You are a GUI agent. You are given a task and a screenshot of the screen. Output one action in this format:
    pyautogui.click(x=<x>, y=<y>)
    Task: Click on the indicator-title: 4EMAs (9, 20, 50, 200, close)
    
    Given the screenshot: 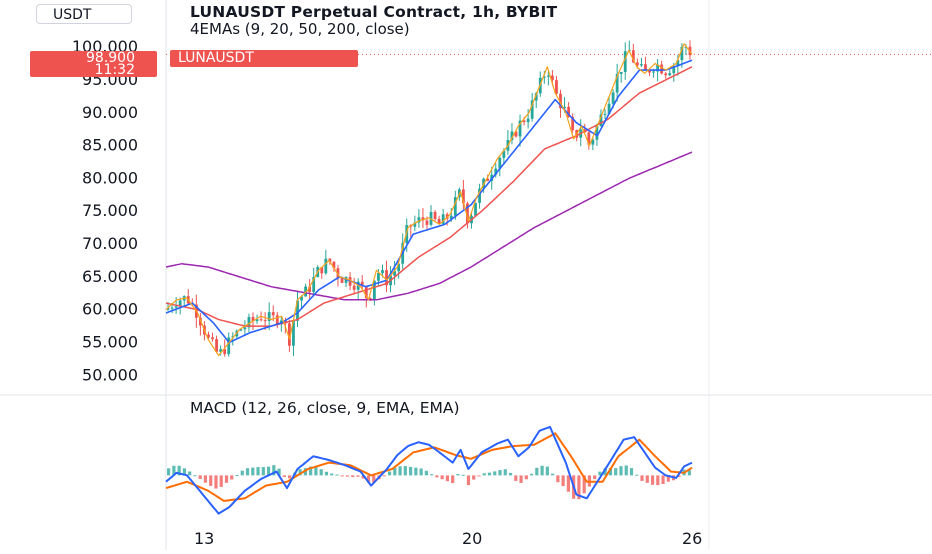 What is the action you would take?
    pyautogui.click(x=300, y=29)
    